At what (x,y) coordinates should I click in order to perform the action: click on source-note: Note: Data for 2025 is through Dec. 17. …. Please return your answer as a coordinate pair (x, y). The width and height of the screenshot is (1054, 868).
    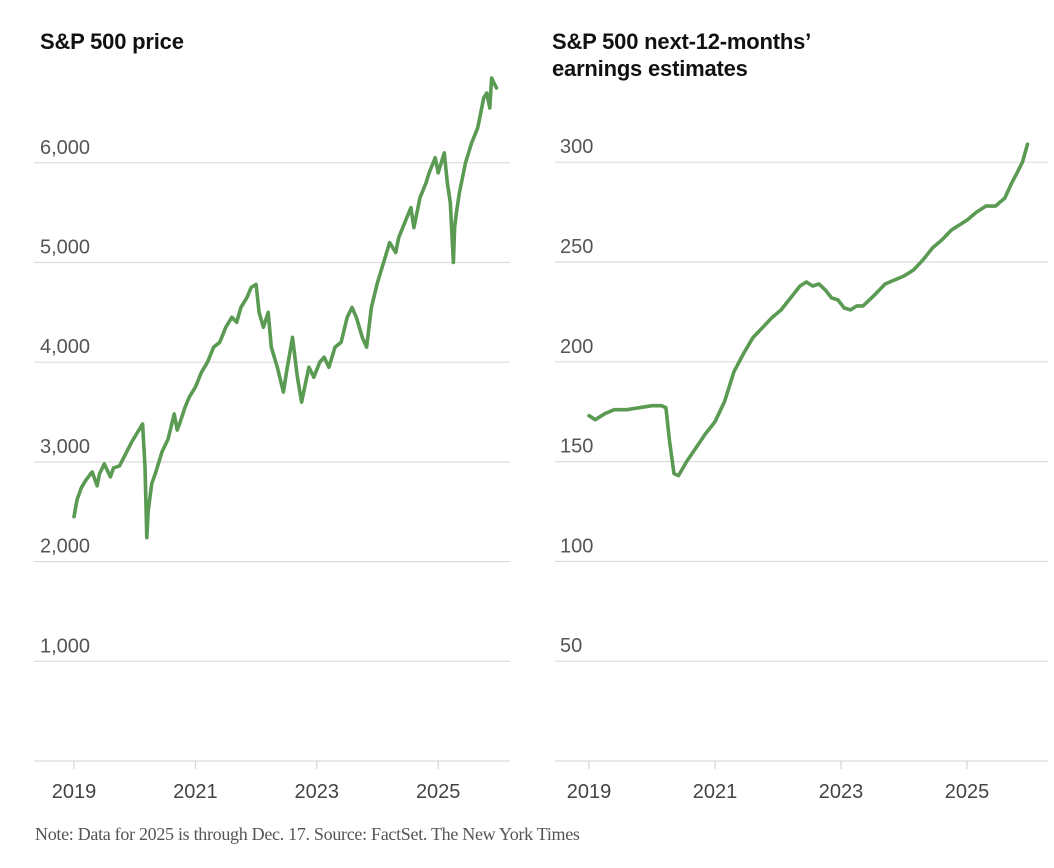
    Looking at the image, I should click on (307, 834).